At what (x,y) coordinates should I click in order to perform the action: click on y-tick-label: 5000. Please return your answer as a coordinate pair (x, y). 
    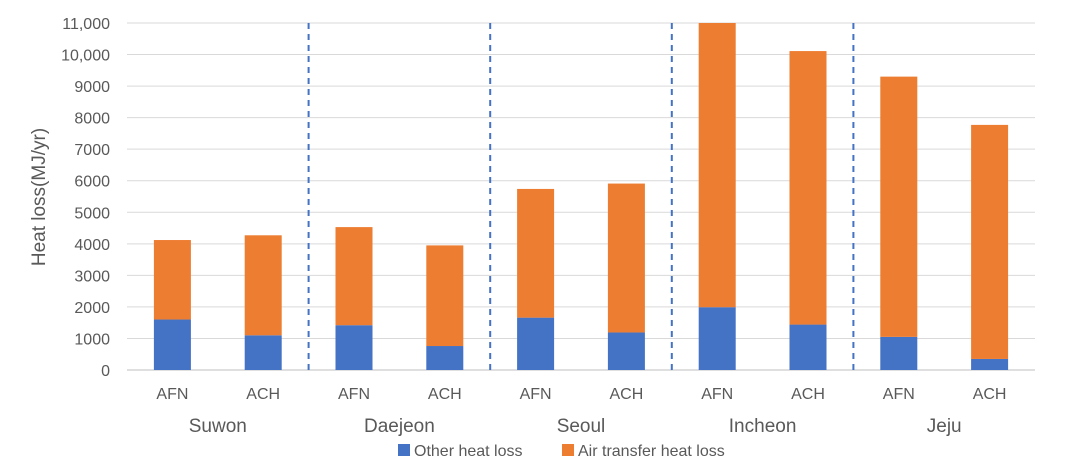
    Looking at the image, I should click on (92, 213).